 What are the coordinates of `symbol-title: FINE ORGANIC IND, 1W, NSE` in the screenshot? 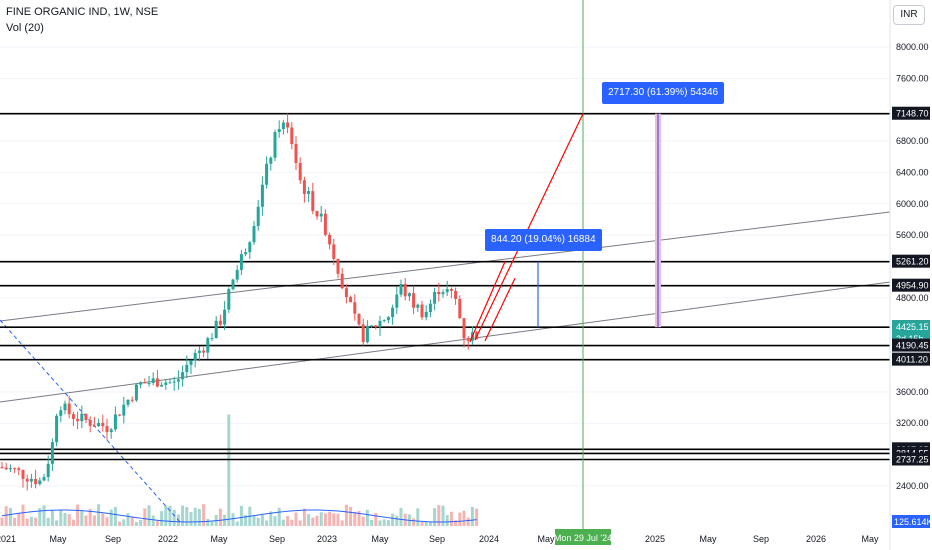 It's located at (82, 12).